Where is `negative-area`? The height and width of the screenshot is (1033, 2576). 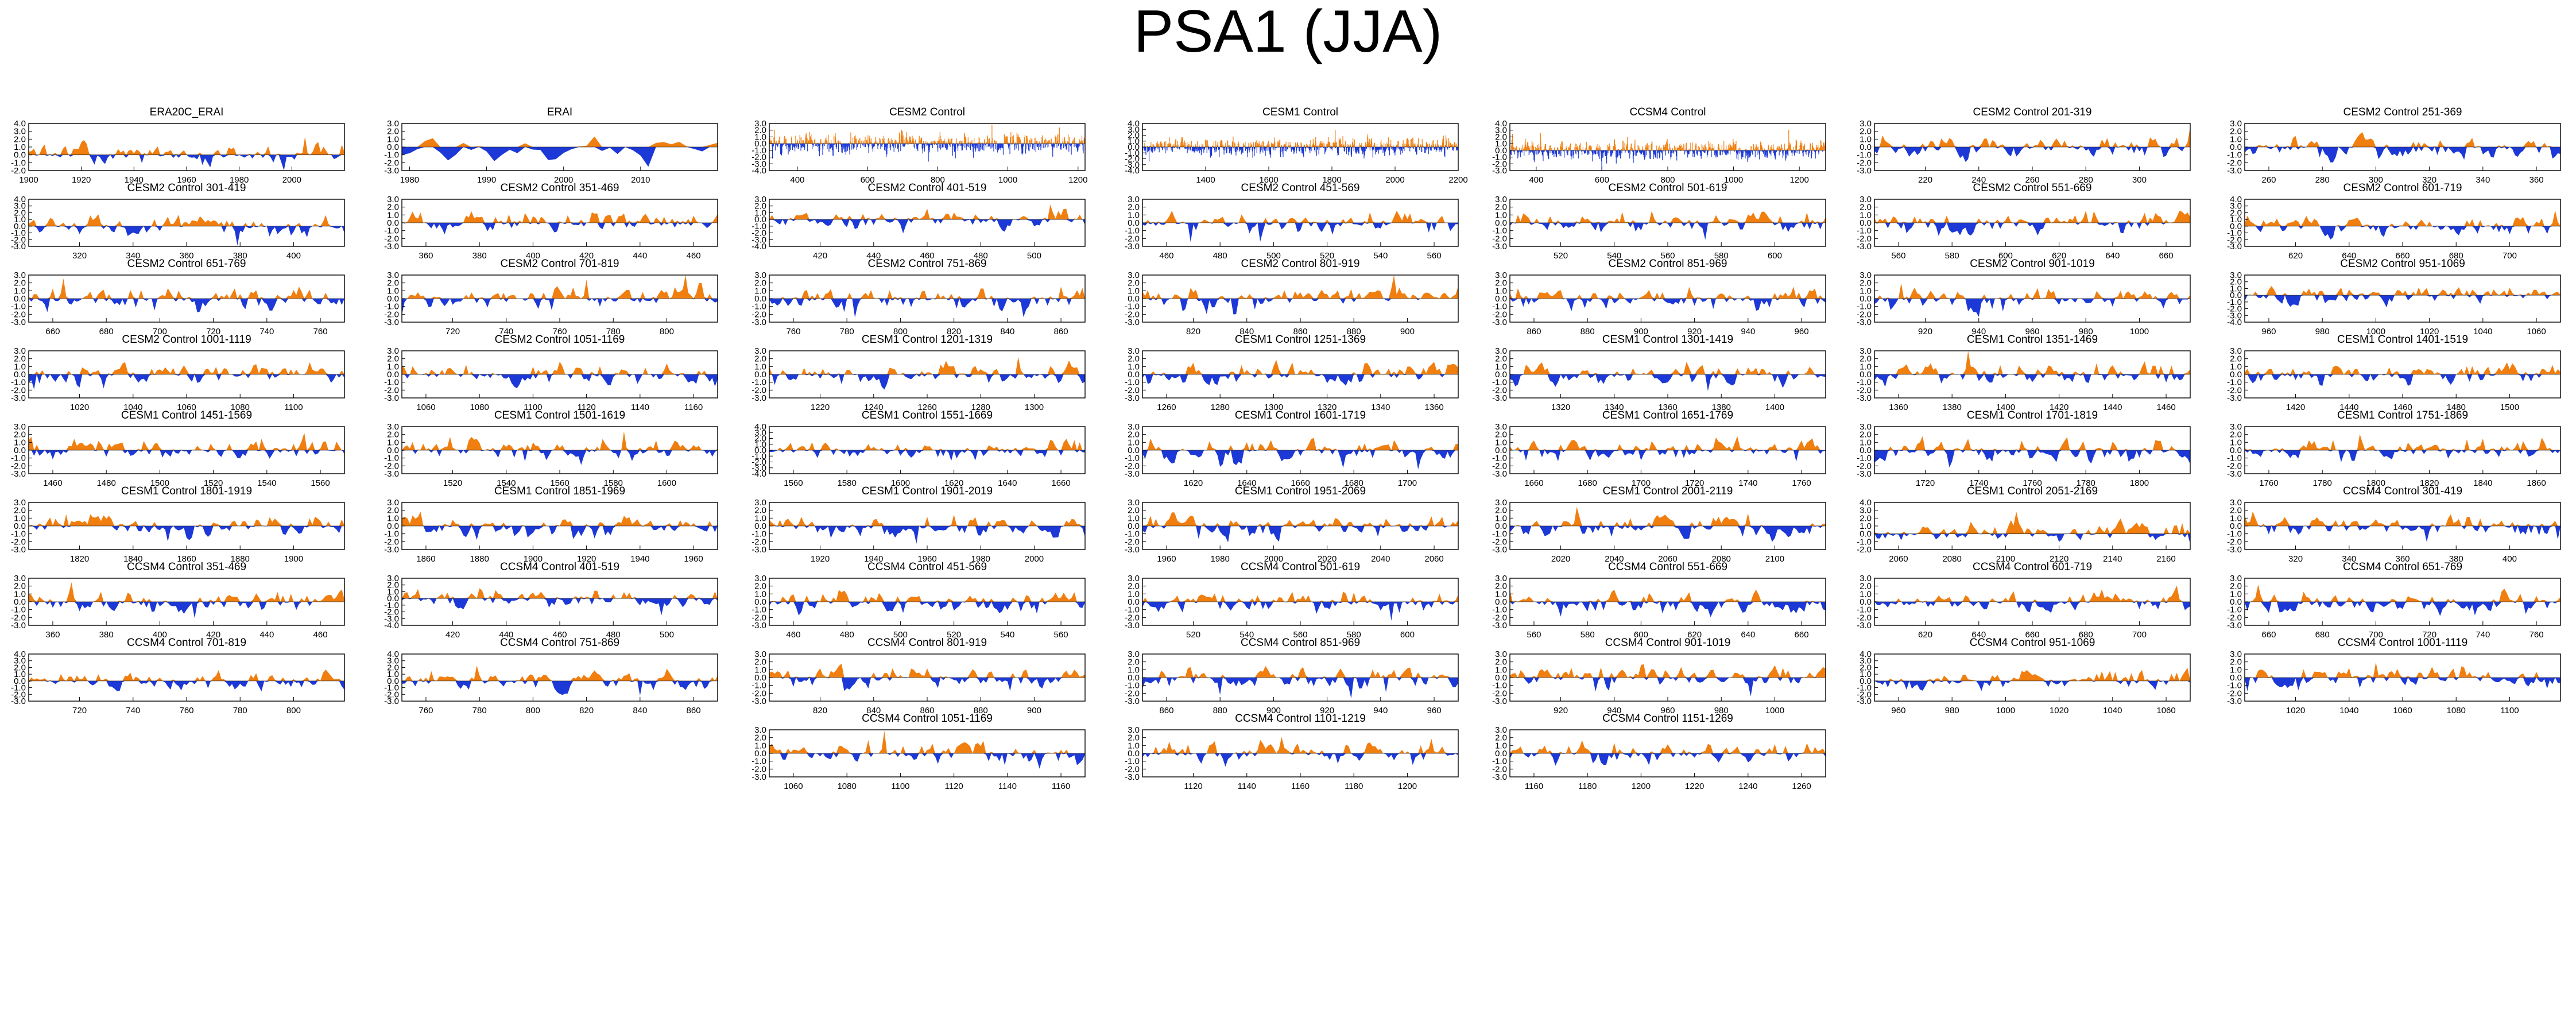 negative-area is located at coordinates (2032, 154).